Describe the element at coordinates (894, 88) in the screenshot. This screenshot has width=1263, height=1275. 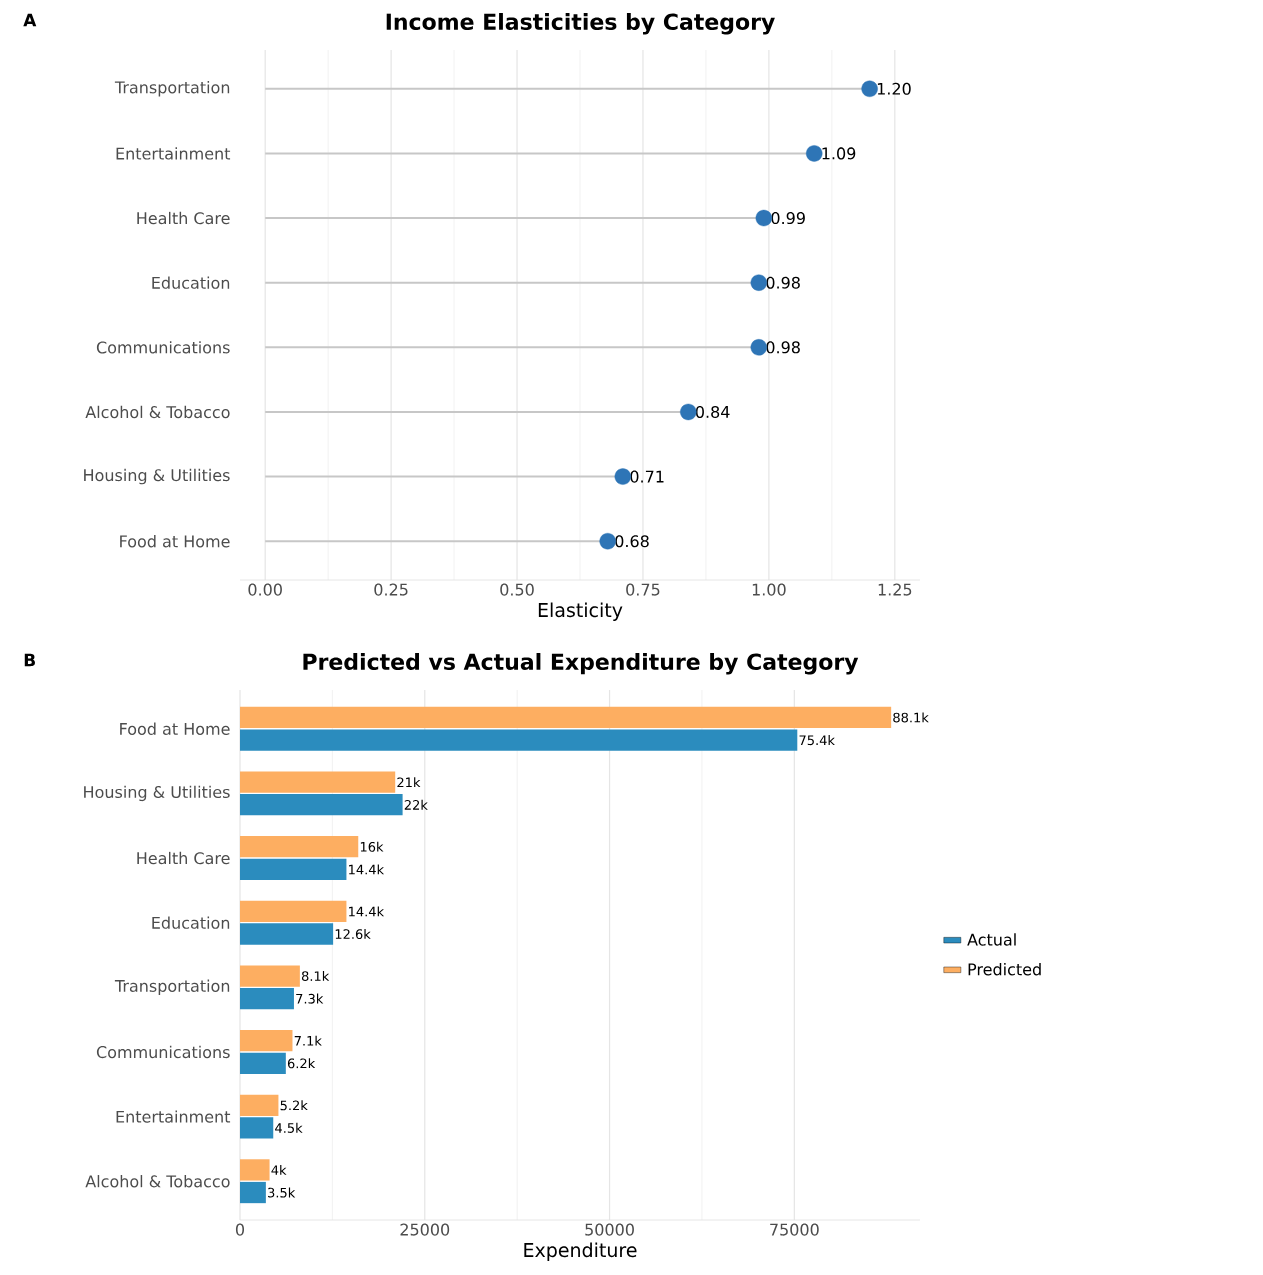
I see `data-label: 1.20` at that location.